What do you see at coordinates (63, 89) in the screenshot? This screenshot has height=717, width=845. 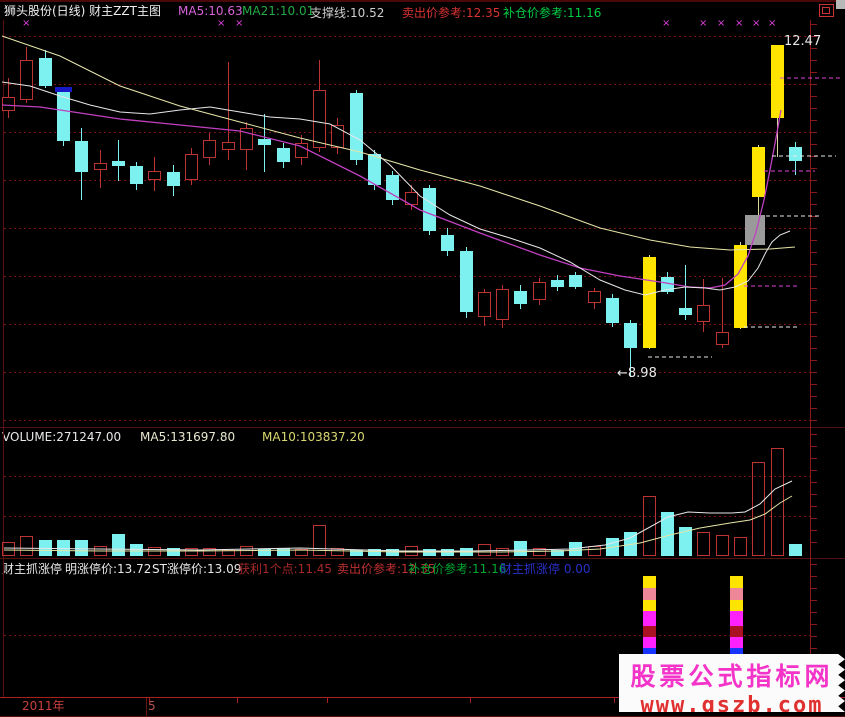 I see `blue-top-marker` at bounding box center [63, 89].